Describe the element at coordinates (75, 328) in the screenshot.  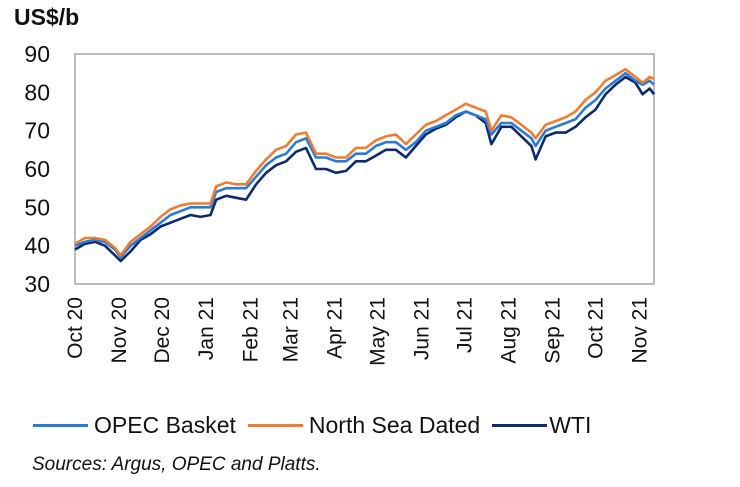
I see `x-tick-label: Oct 20` at that location.